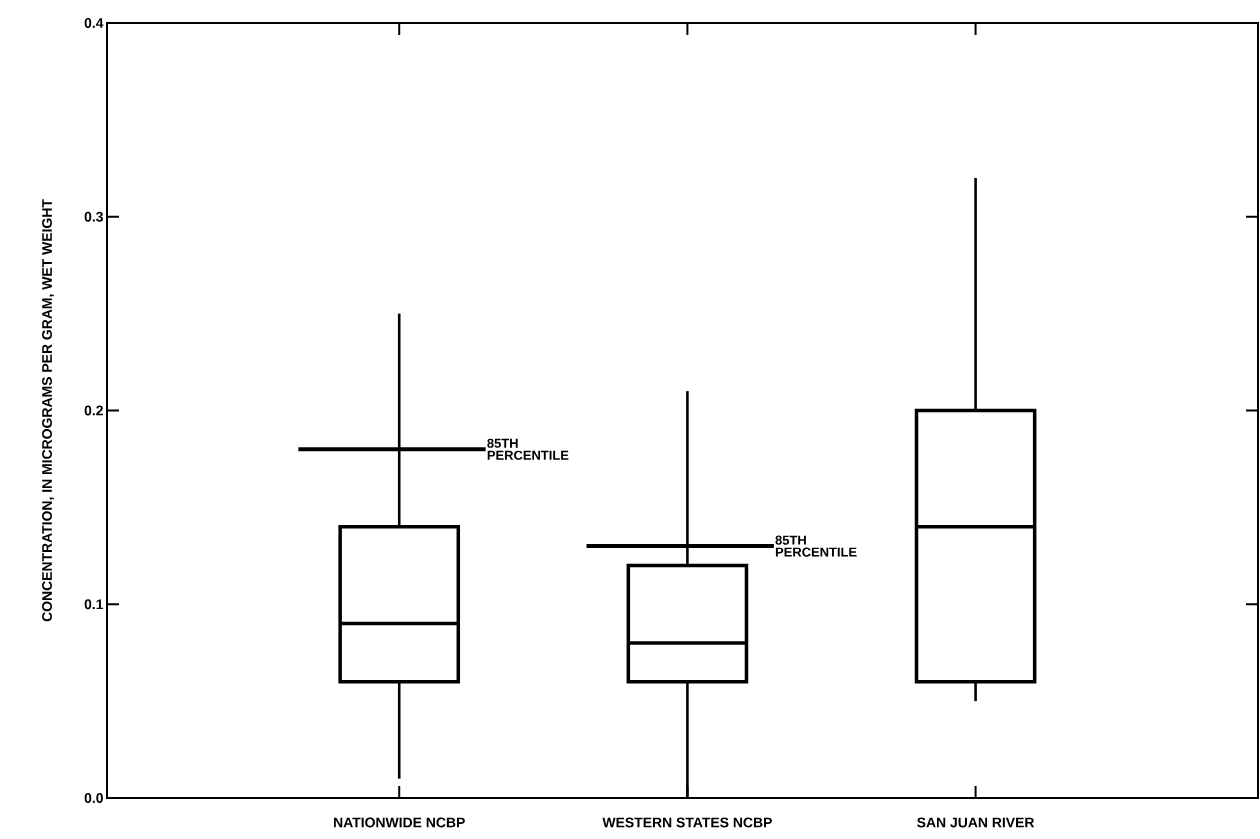  I want to click on y-axis-title: CONCENTRATION, IN MICROGRAMS PER GRAM, WET WEIGHT, so click(48, 410).